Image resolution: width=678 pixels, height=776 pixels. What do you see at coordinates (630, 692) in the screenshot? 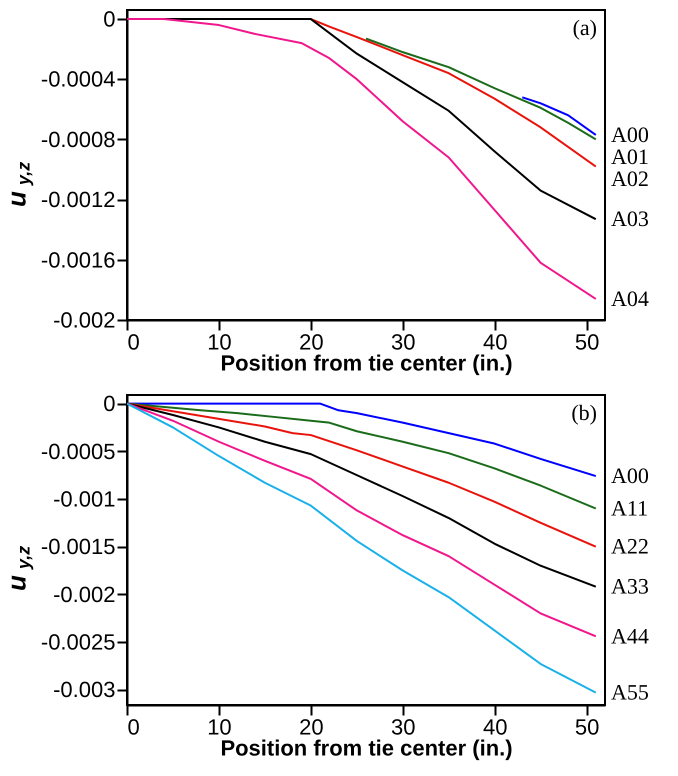
I see `series-label: A55` at bounding box center [630, 692].